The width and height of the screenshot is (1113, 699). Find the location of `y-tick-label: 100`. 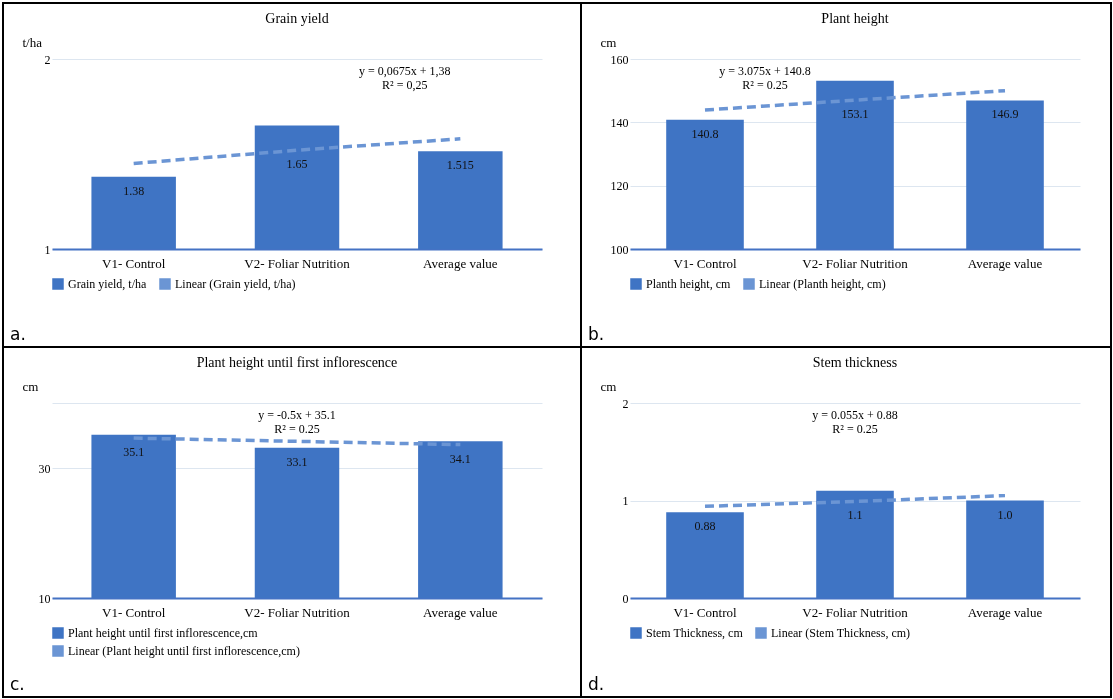

y-tick-label: 100 is located at coordinates (619, 249).